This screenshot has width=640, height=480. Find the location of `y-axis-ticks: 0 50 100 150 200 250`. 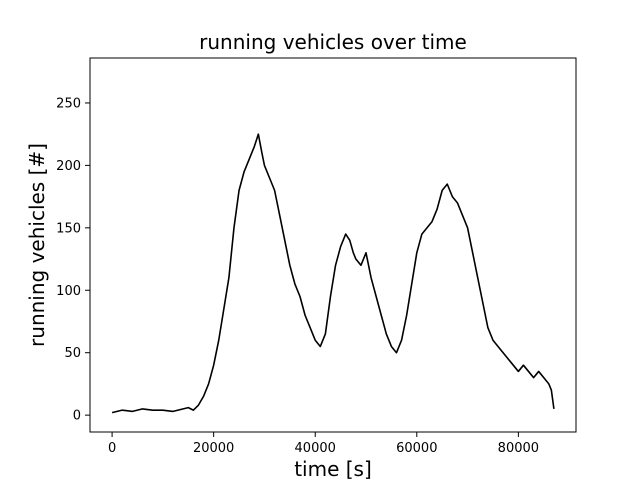

y-axis-ticks: 0 50 100 150 200 250 is located at coordinates (73, 260).